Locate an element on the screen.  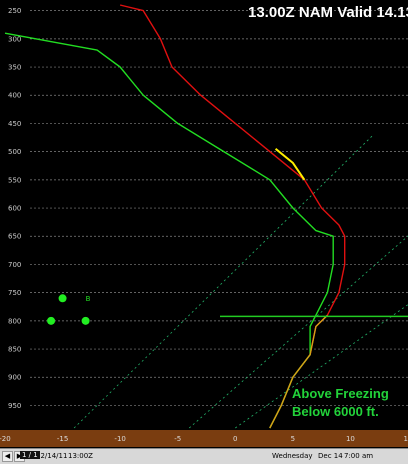
annotation-line-1: Above Freezing is located at coordinates (340, 393).